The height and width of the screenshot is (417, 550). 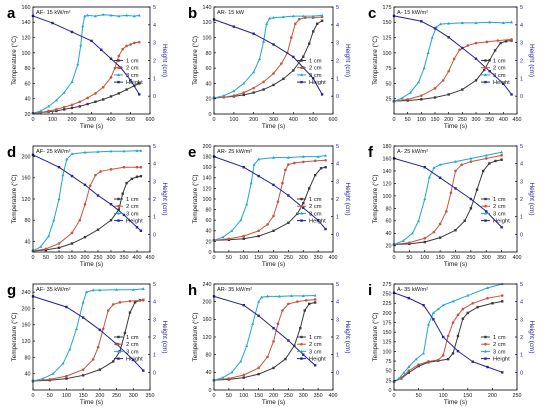 I want to click on y-tick-label: 180, so click(x=387, y=147).